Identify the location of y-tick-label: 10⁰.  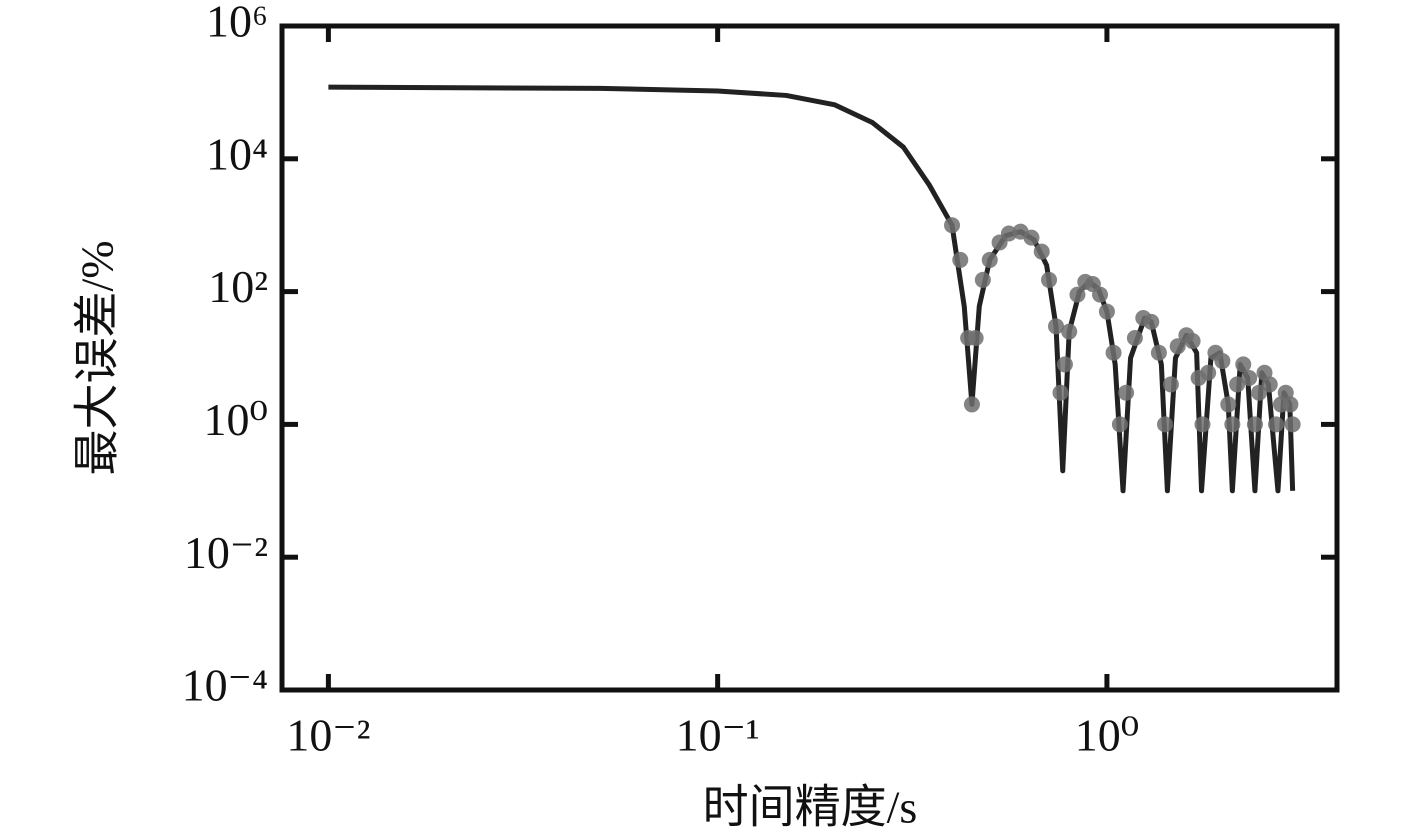
(236, 419).